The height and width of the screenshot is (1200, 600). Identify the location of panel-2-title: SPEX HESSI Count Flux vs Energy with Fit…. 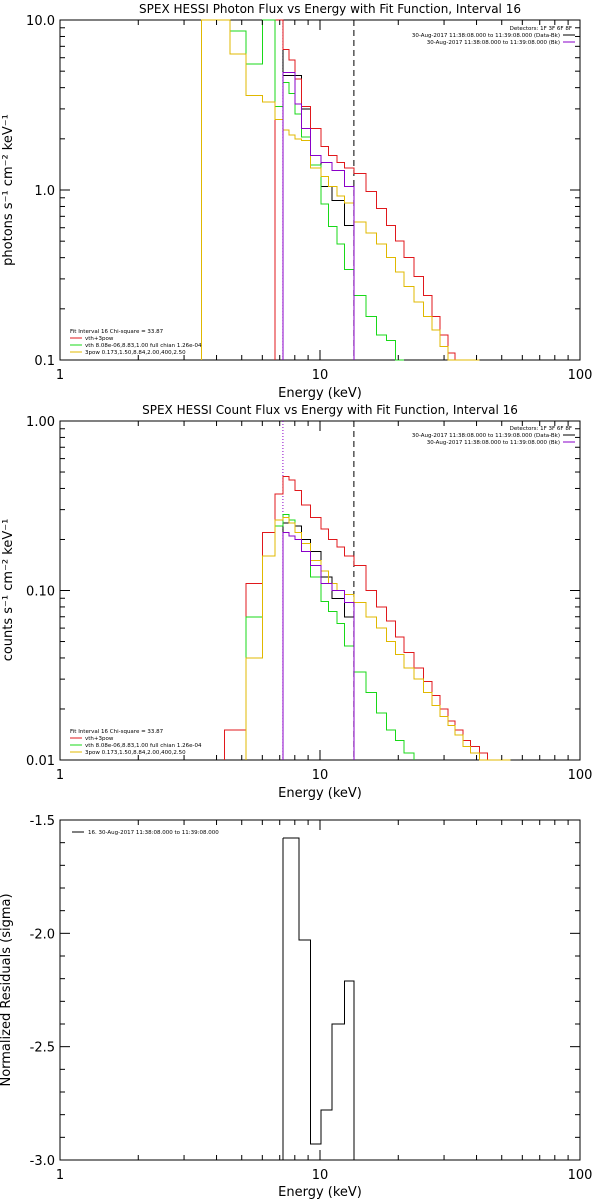
(330, 410).